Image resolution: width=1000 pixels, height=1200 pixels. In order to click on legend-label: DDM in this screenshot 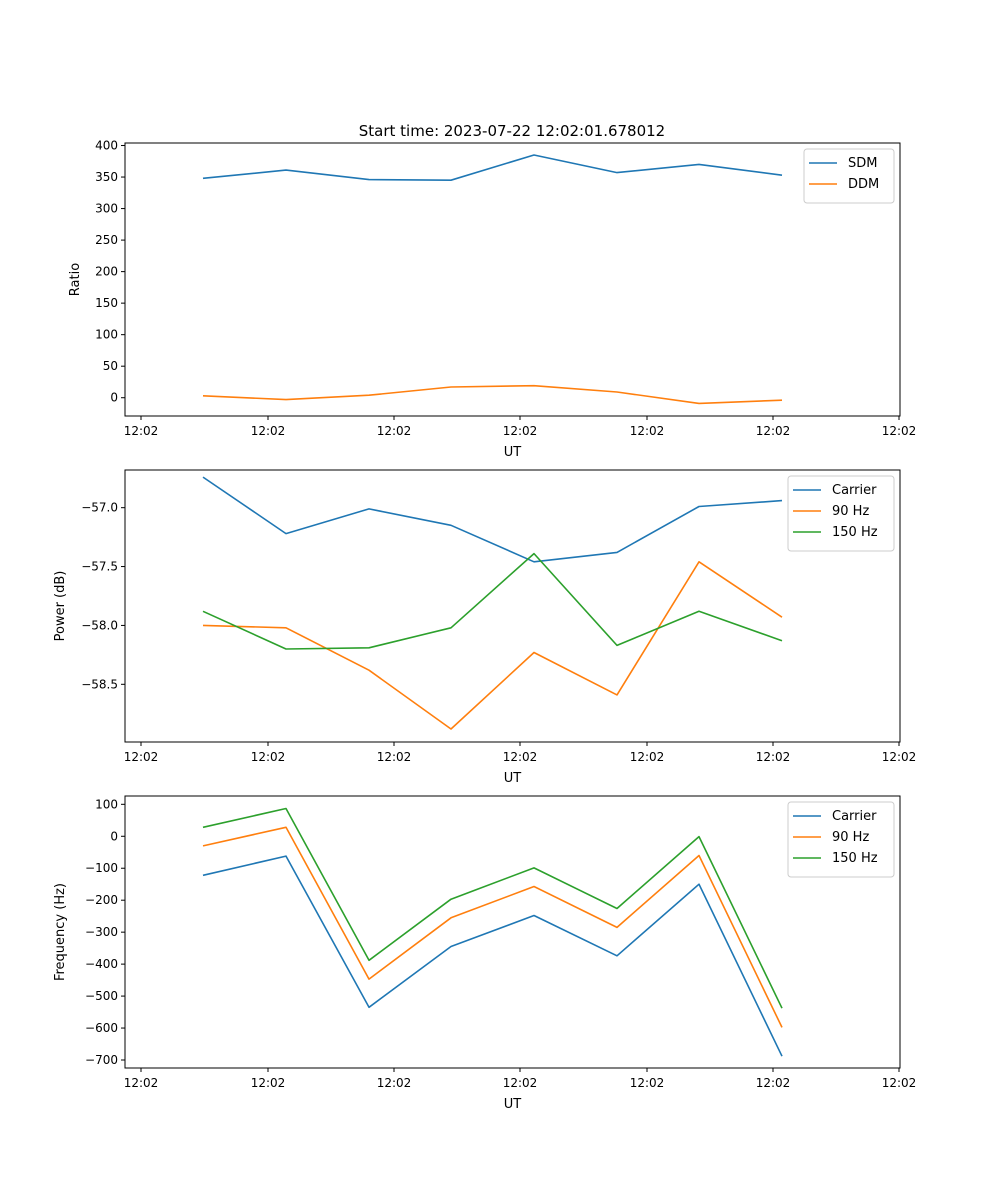, I will do `click(863, 184)`.